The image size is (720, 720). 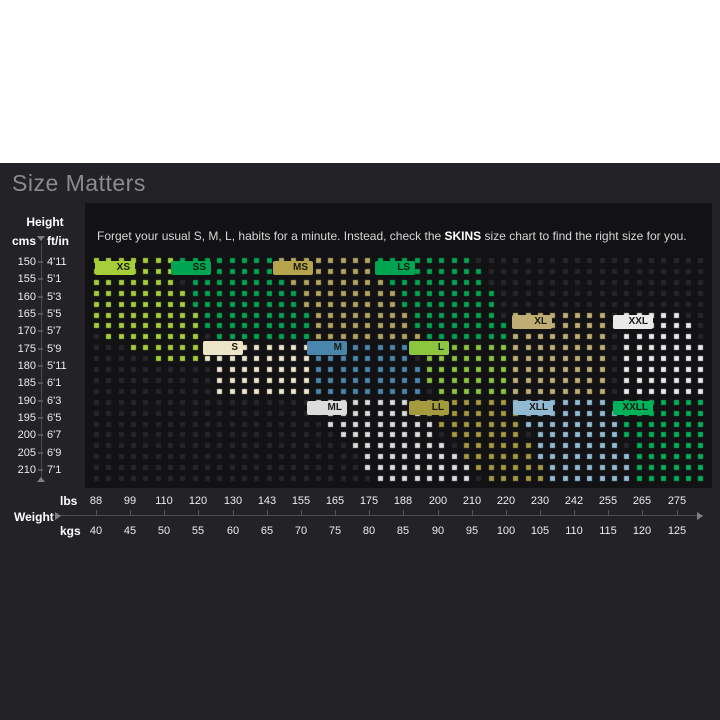 What do you see at coordinates (403, 501) in the screenshot?
I see `weight-lbs-value: 188` at bounding box center [403, 501].